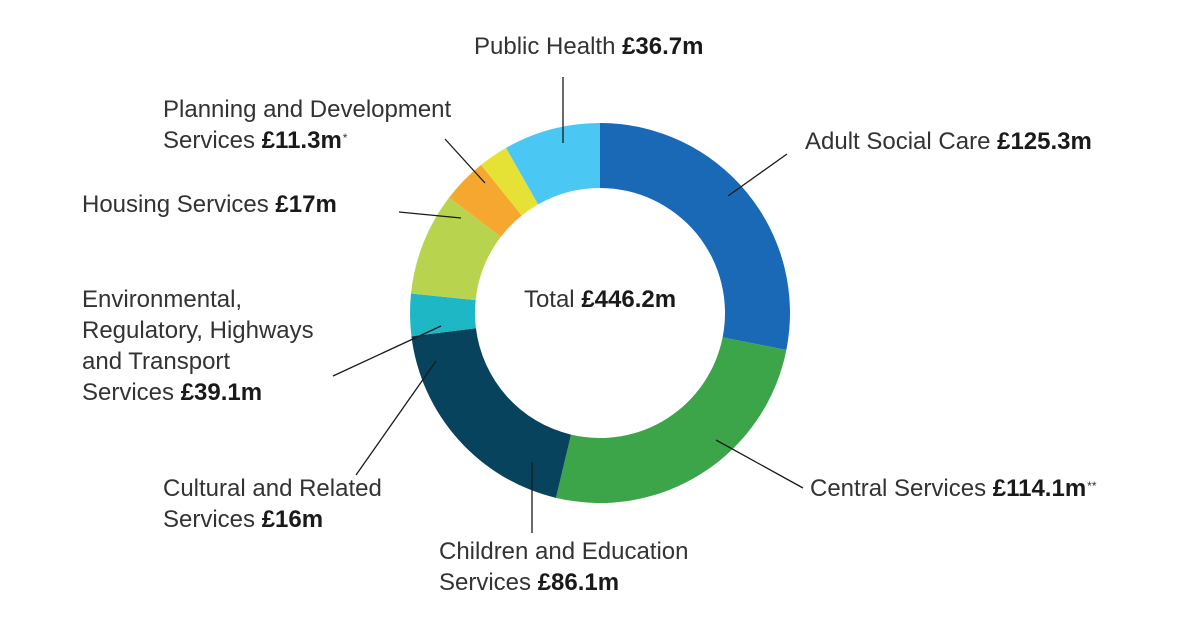 Image resolution: width=1198 pixels, height=634 pixels. What do you see at coordinates (156, 361) in the screenshot?
I see `label-environmental-line3: and Transport` at bounding box center [156, 361].